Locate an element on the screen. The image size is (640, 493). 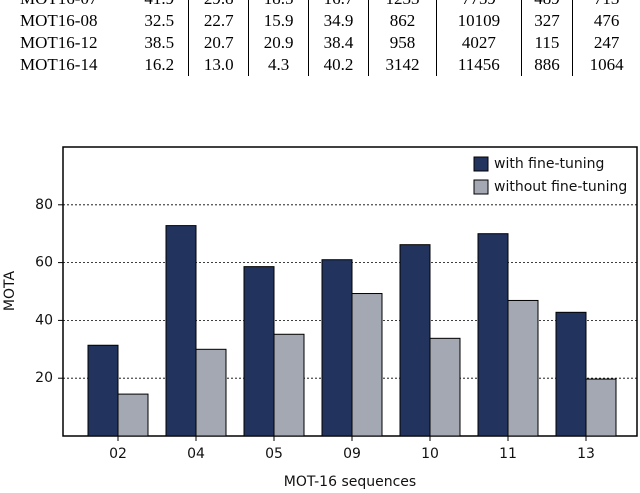
x-tick-label: 09 is located at coordinates (352, 454).